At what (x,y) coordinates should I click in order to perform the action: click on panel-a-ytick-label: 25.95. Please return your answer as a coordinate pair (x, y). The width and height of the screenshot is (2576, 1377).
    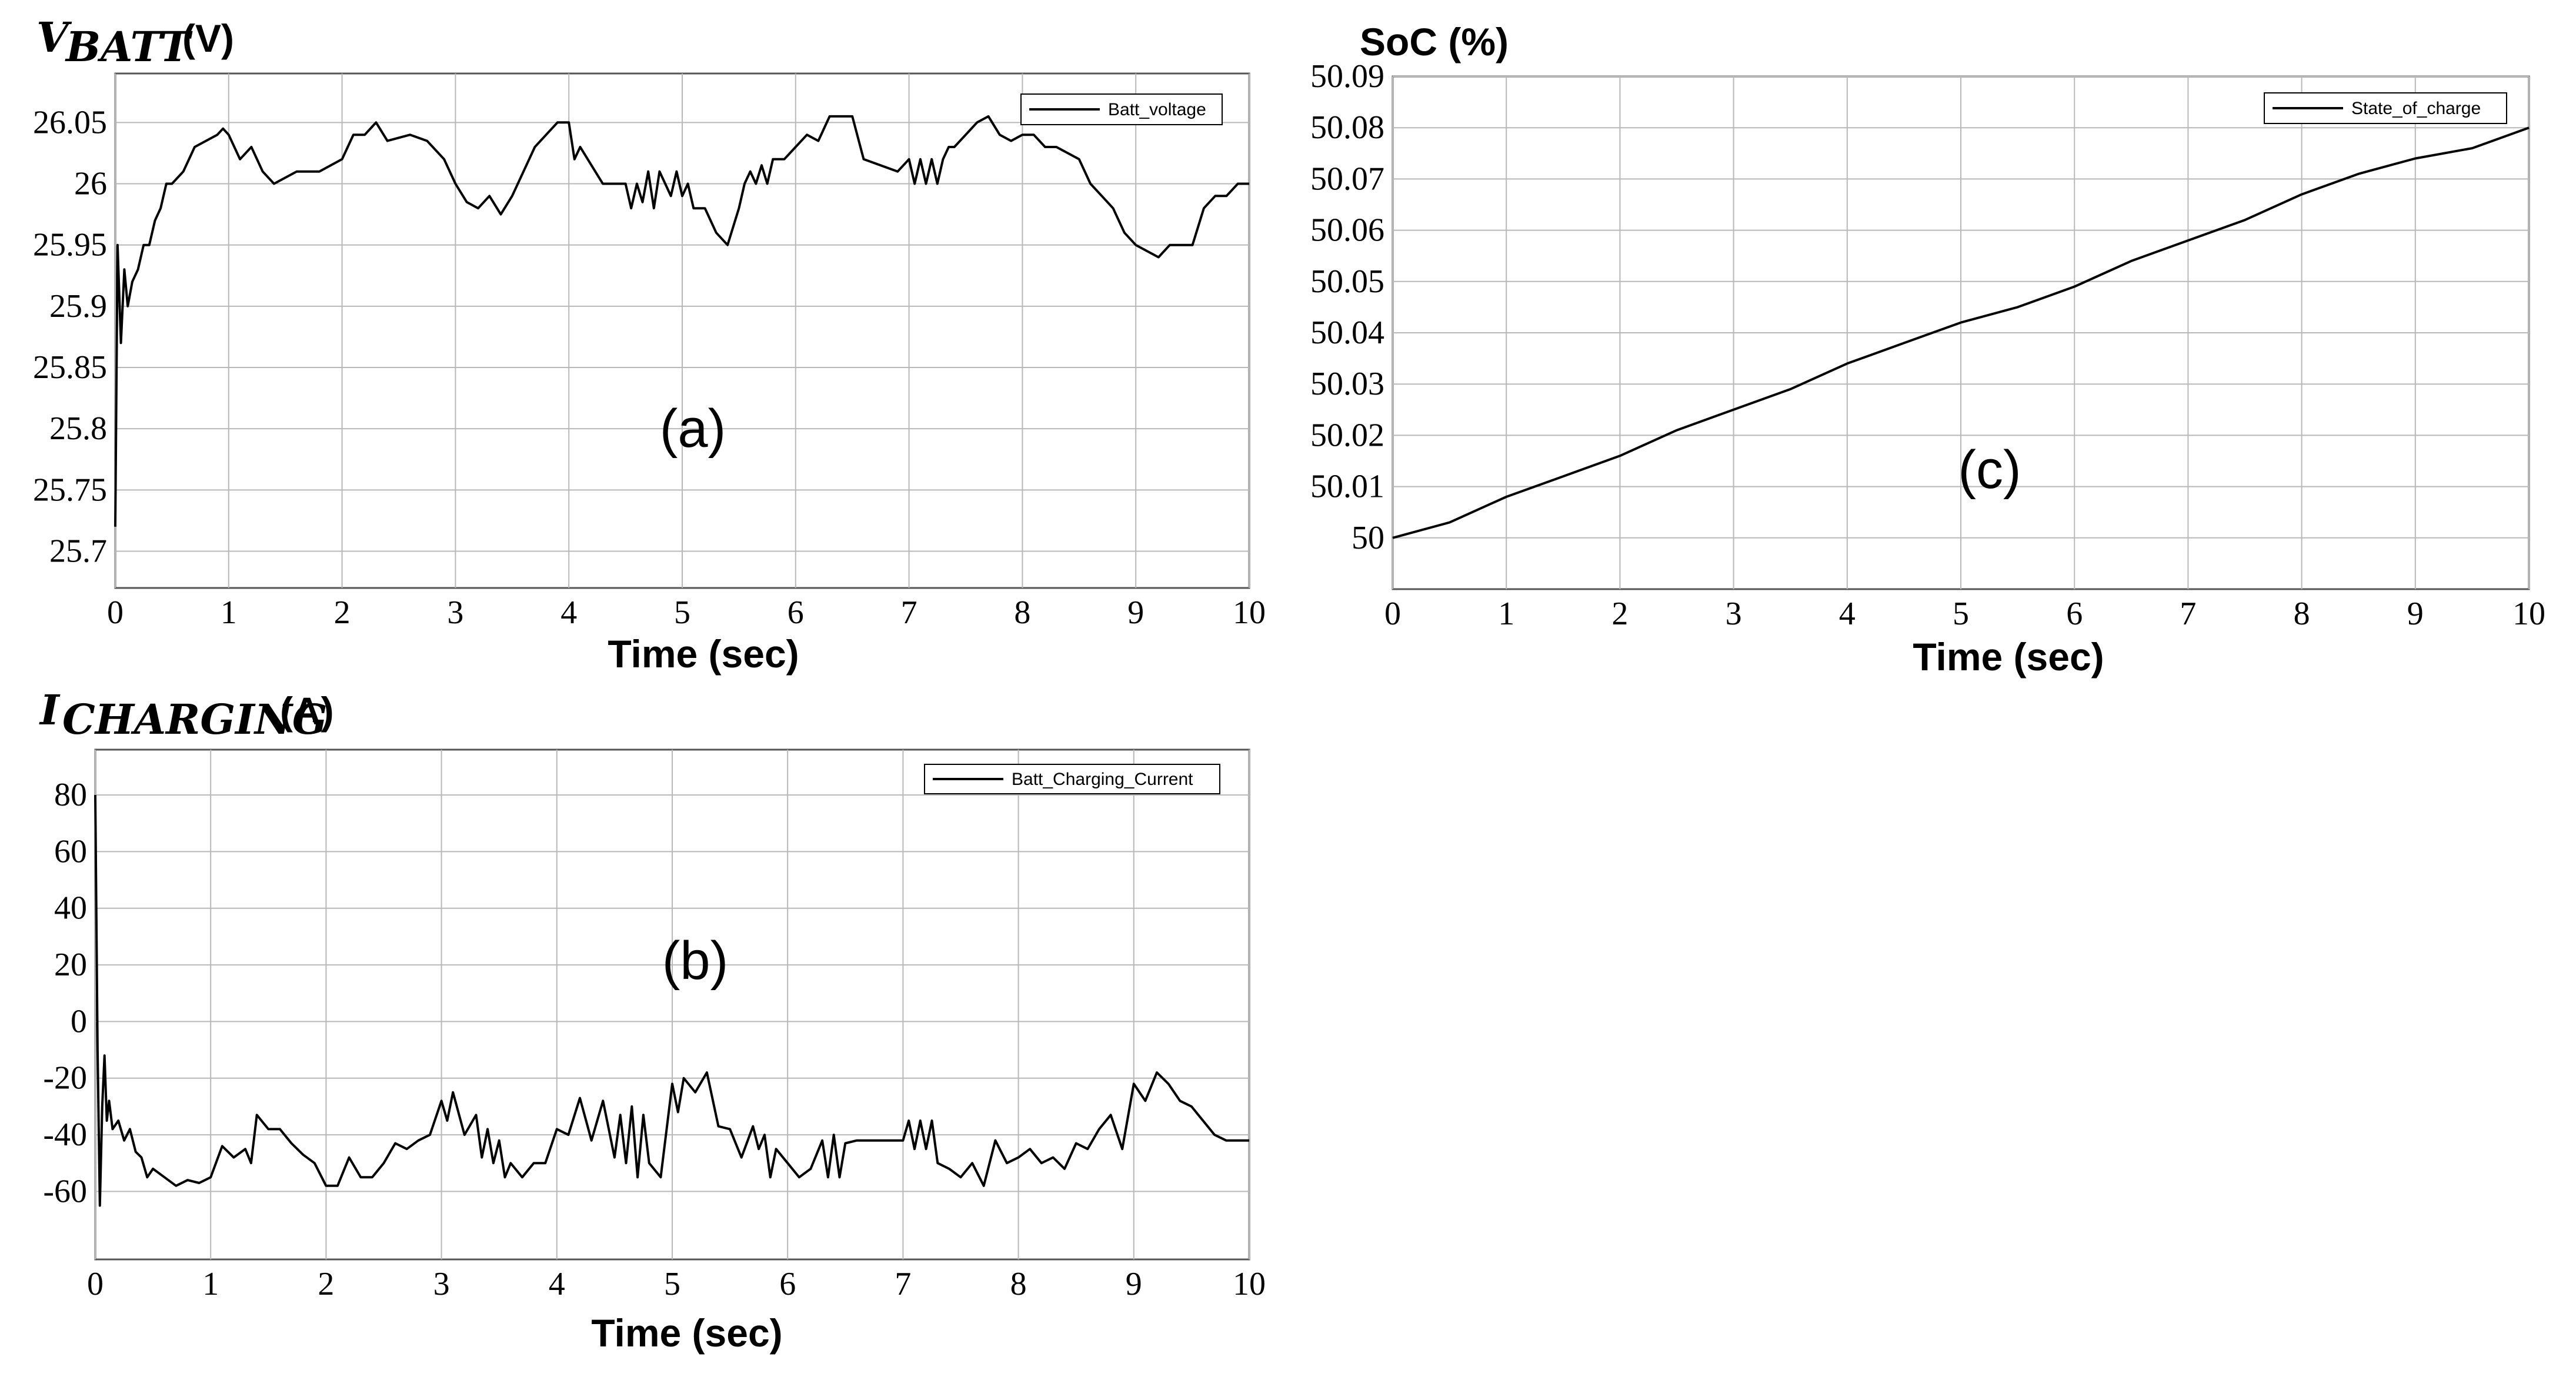
    Looking at the image, I should click on (70, 245).